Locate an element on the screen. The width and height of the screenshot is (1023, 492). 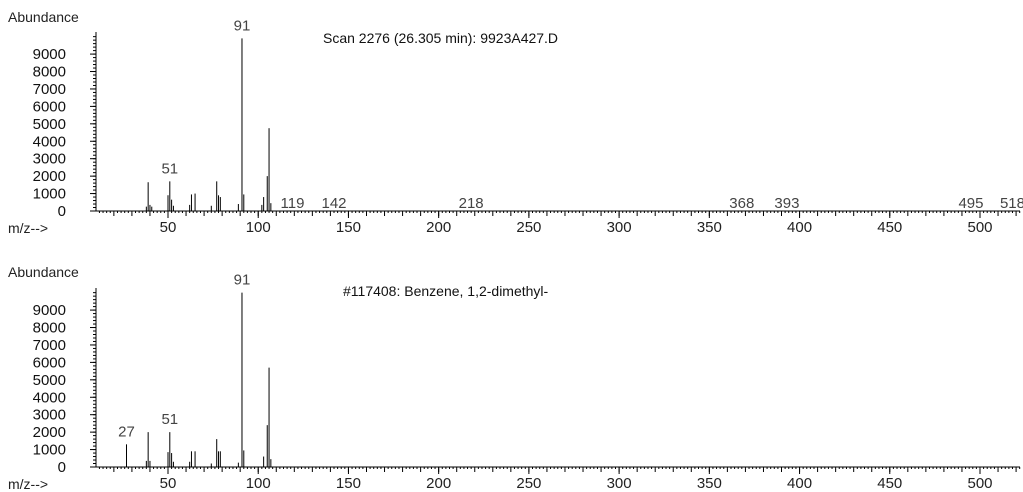
peak-label-119: 119 is located at coordinates (293, 203).